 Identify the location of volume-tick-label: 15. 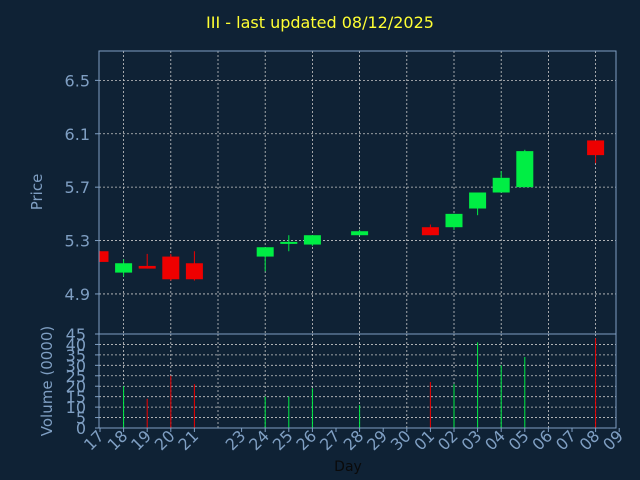
(76, 397).